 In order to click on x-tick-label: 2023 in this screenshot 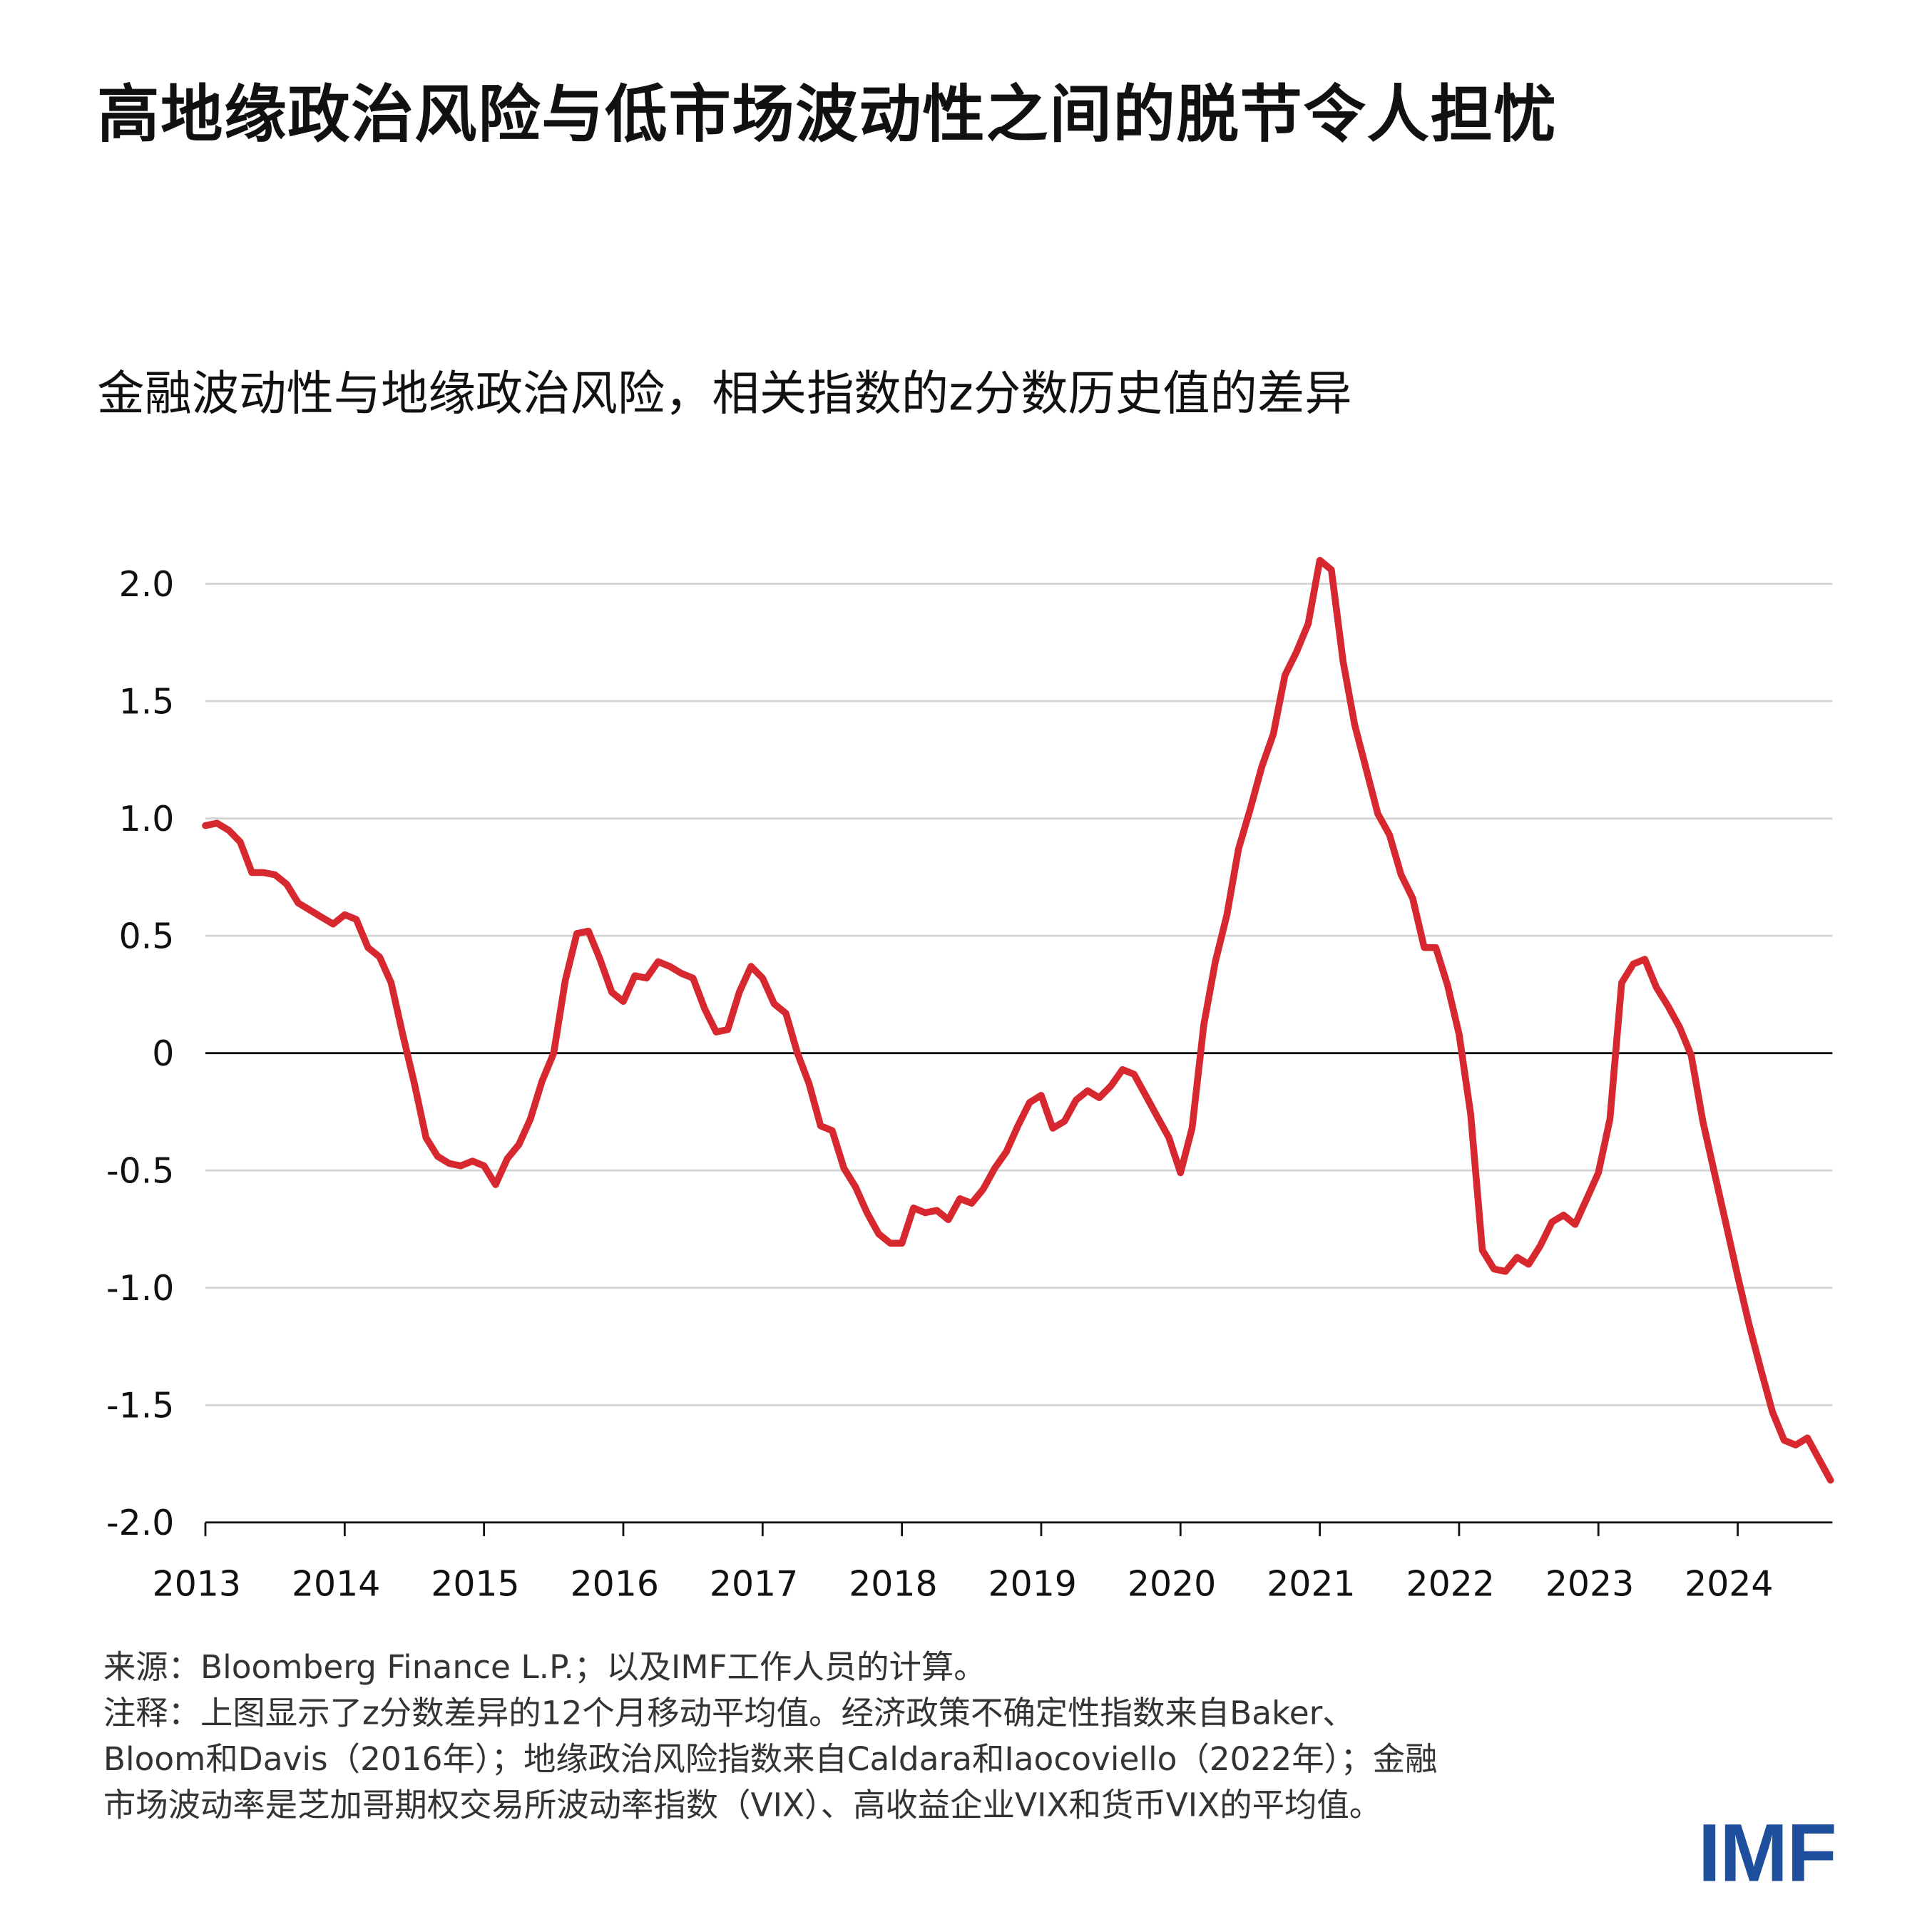, I will do `click(1589, 1585)`.